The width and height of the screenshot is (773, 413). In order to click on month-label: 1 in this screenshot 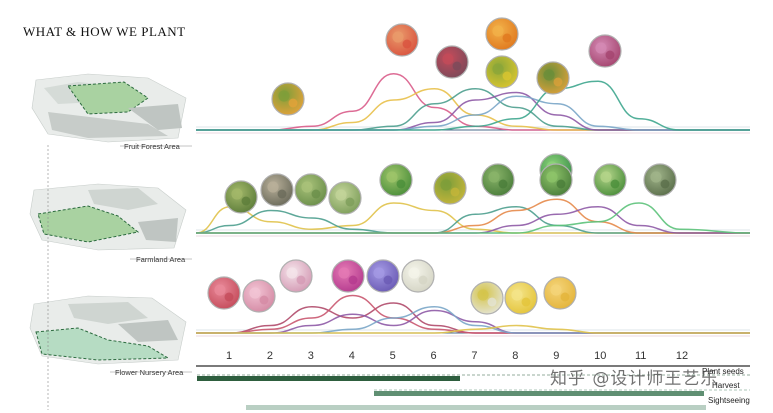, I will do `click(229, 356)`.